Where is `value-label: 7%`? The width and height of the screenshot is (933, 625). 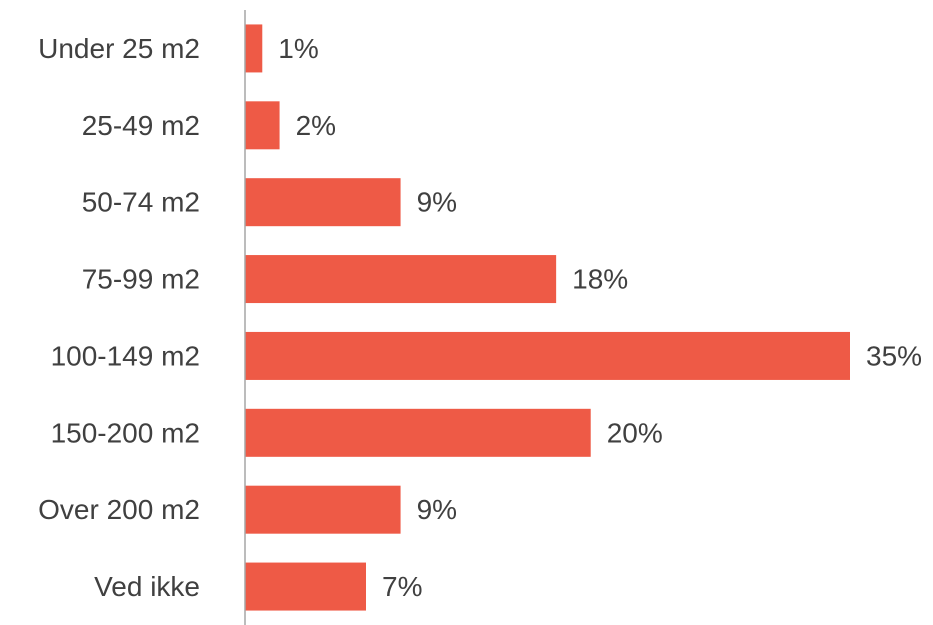 value-label: 7% is located at coordinates (402, 586).